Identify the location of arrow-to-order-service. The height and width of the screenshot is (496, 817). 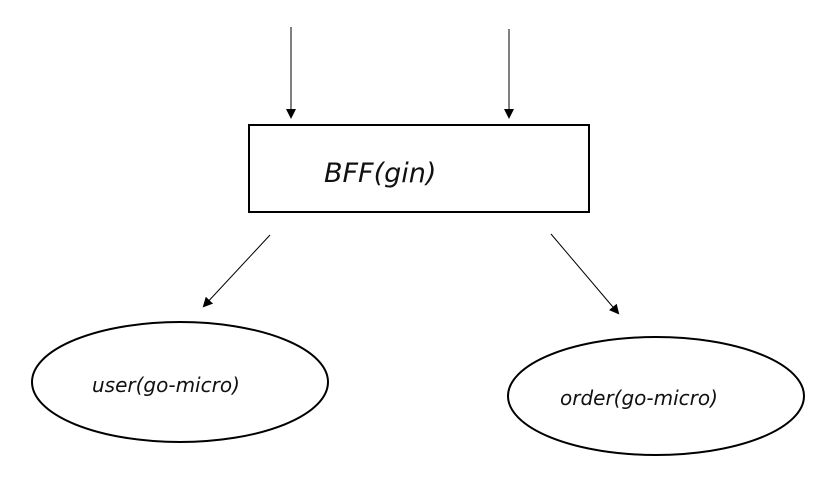
(585, 274).